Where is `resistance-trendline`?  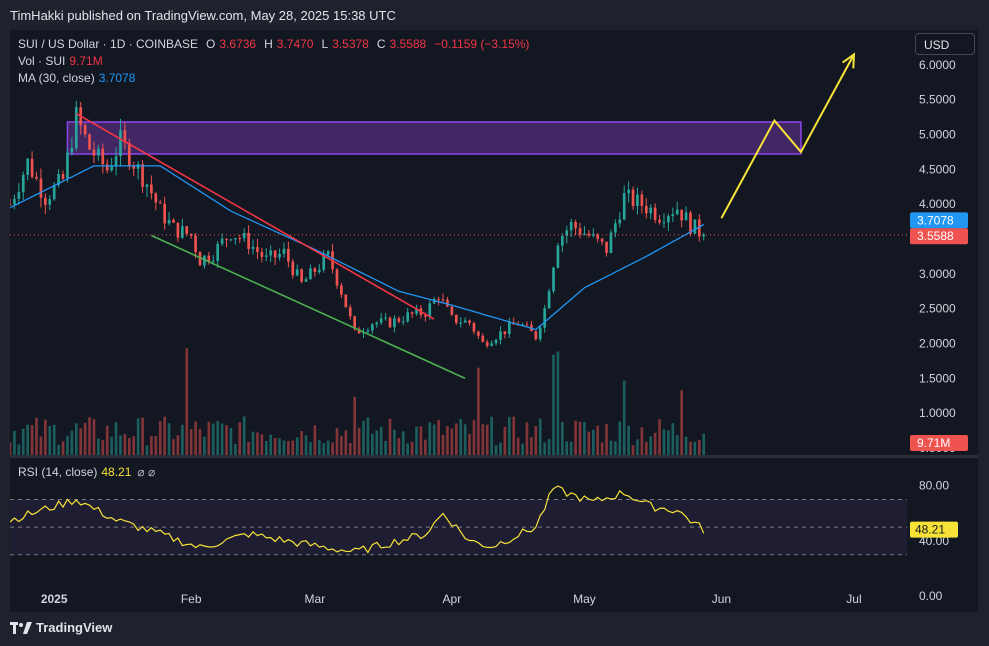
resistance-trendline is located at coordinates (255, 216).